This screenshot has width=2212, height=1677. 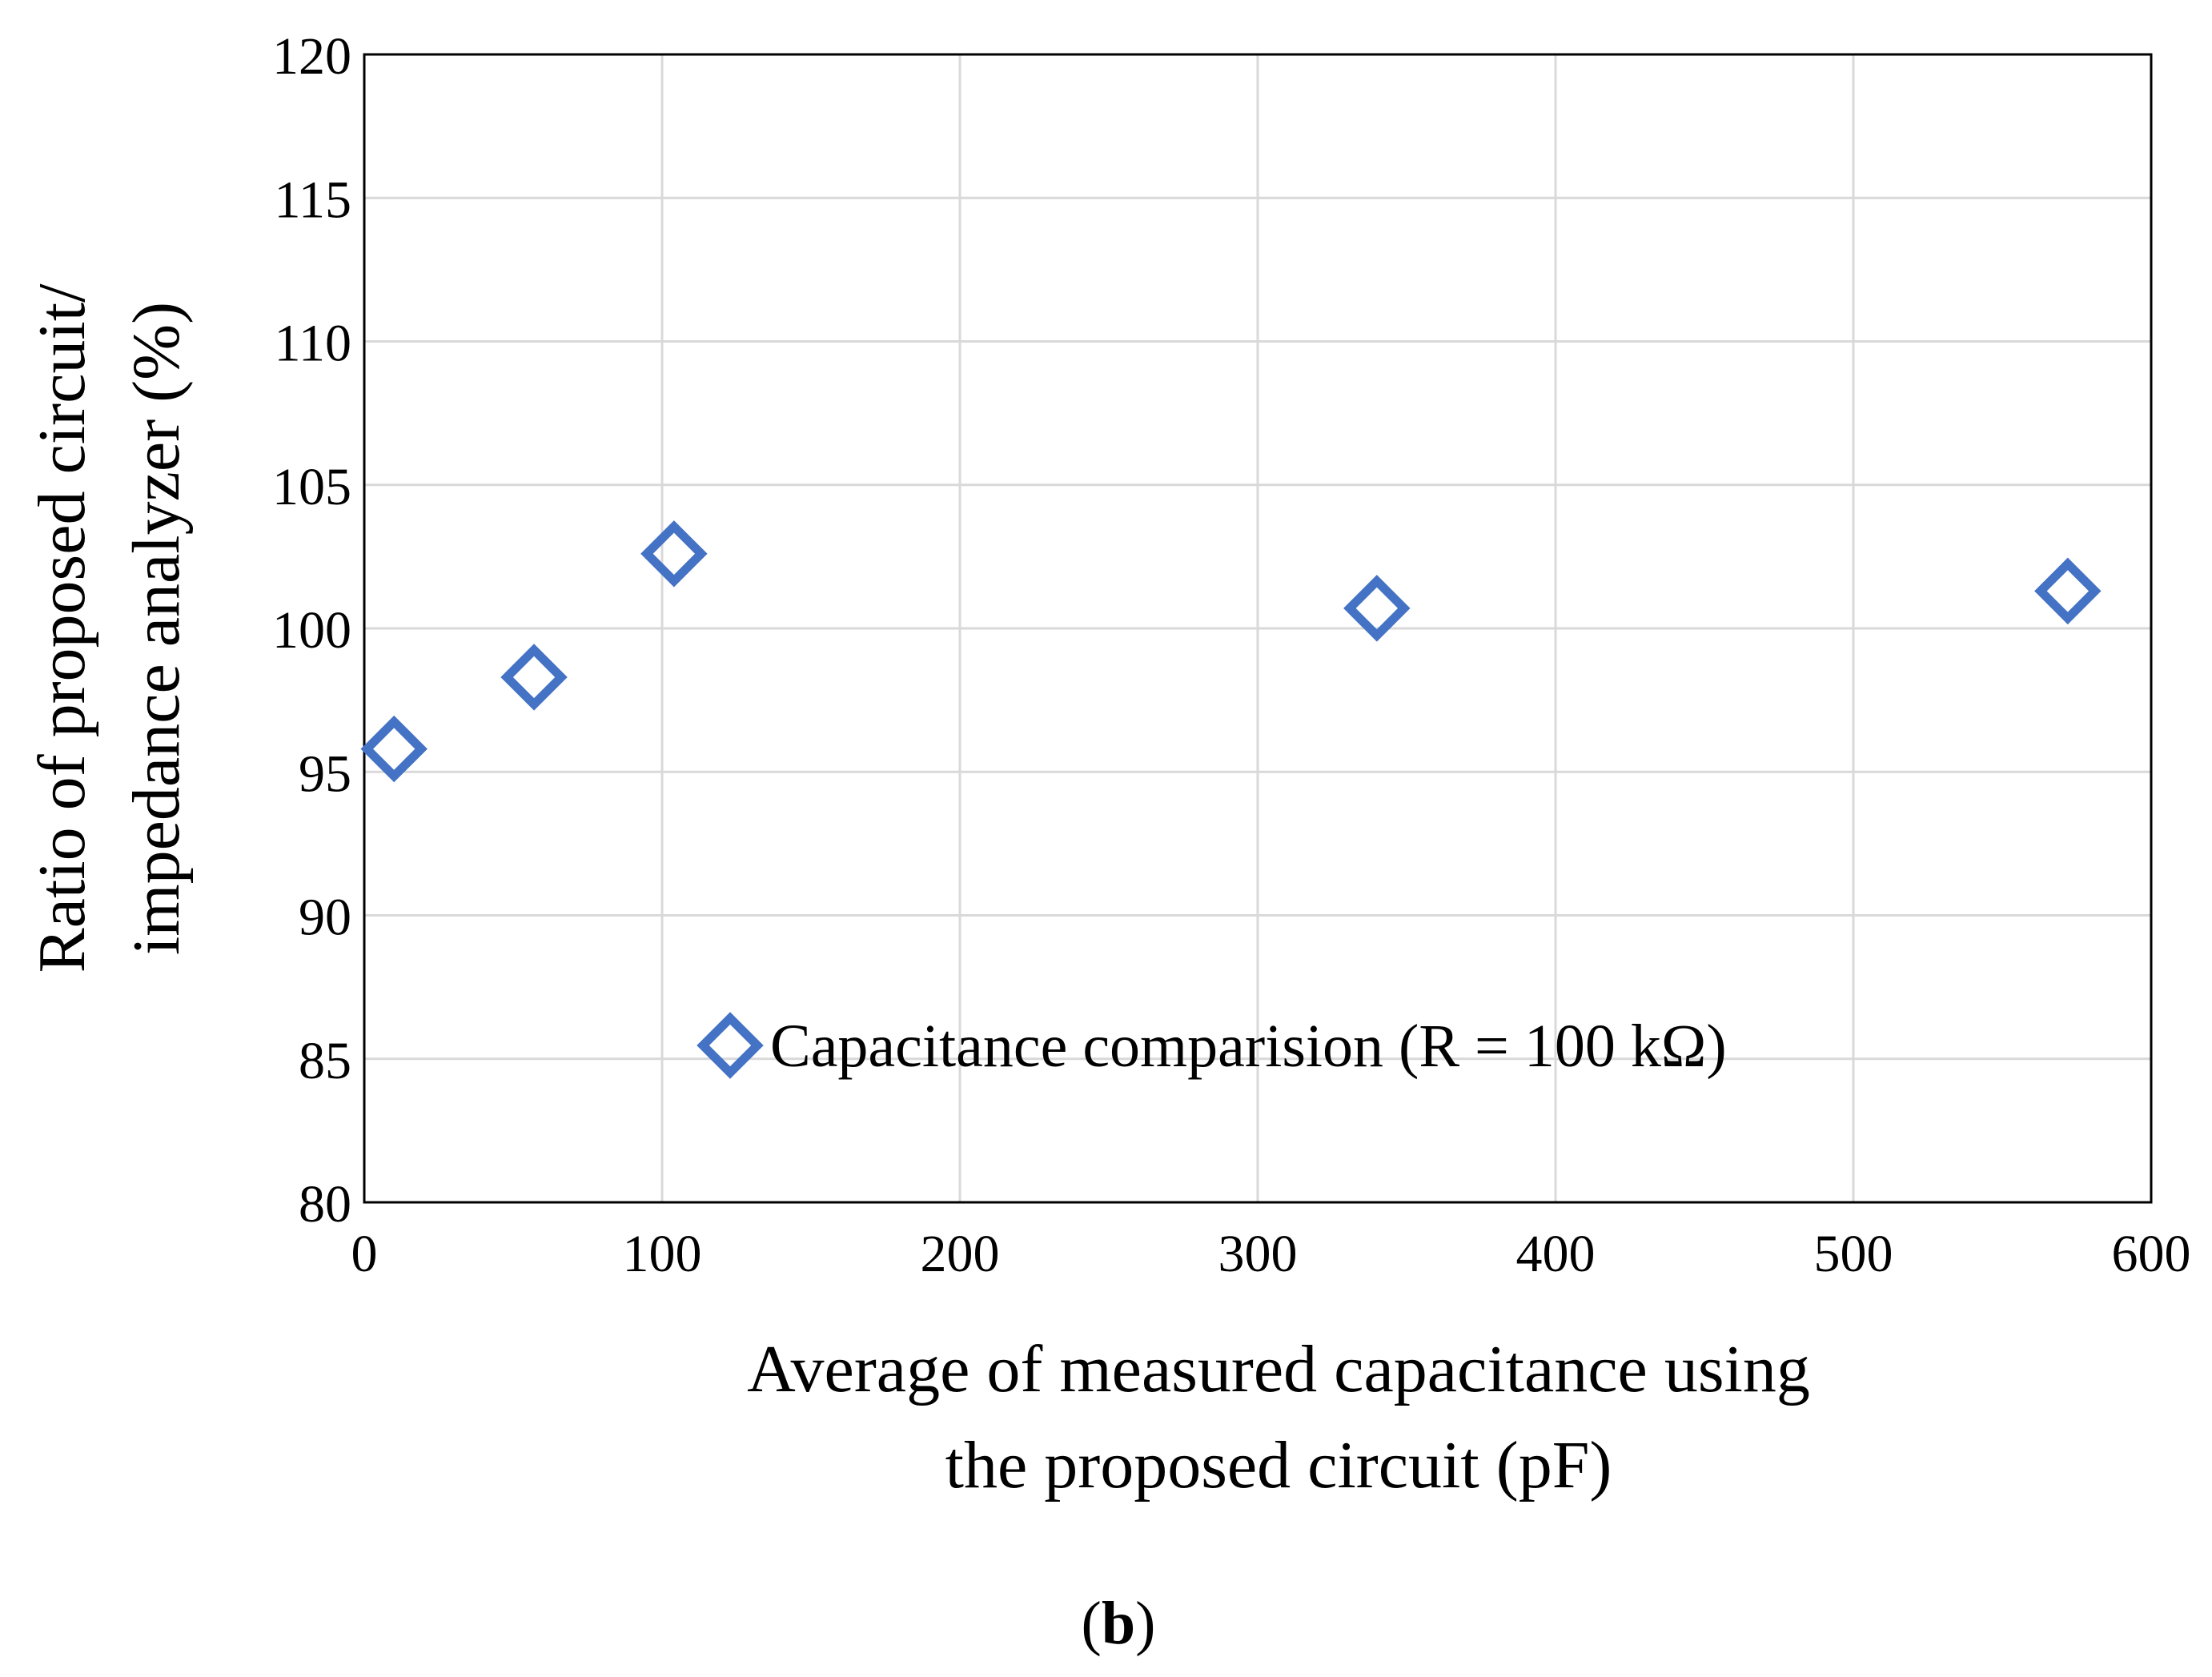 What do you see at coordinates (1248, 1046) in the screenshot?
I see `legend-label: Capacitance comparision (R = 100 kΩ)` at bounding box center [1248, 1046].